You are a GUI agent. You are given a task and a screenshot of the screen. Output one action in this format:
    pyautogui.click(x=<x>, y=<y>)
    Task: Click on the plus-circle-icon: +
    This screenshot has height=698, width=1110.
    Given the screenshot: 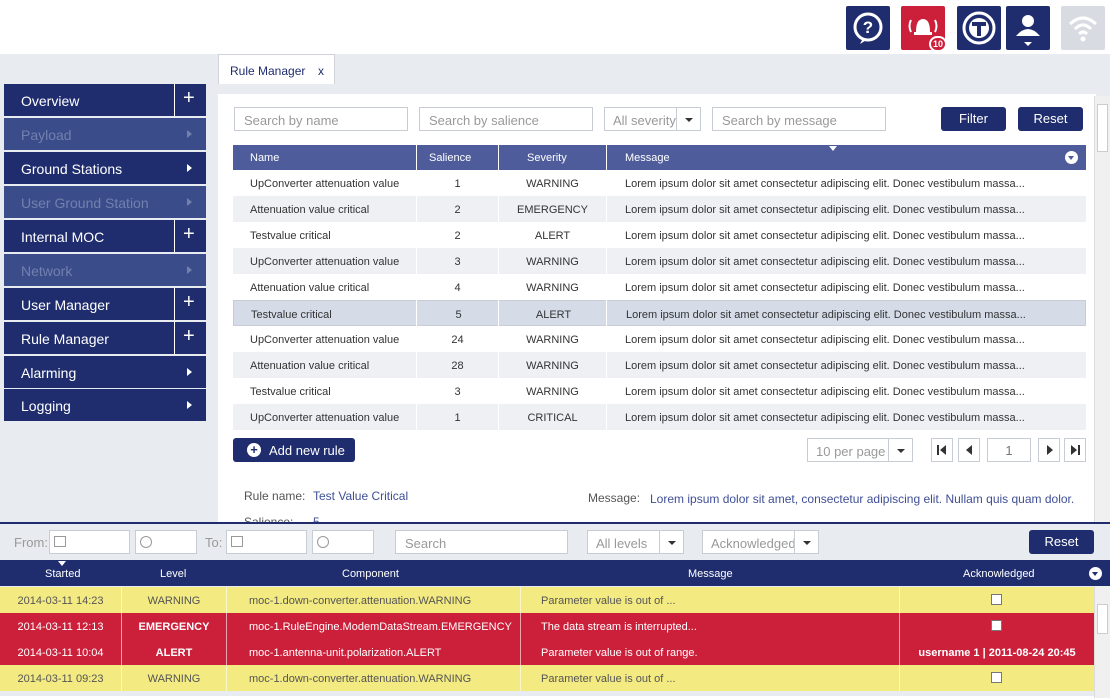 What is the action you would take?
    pyautogui.click(x=254, y=450)
    